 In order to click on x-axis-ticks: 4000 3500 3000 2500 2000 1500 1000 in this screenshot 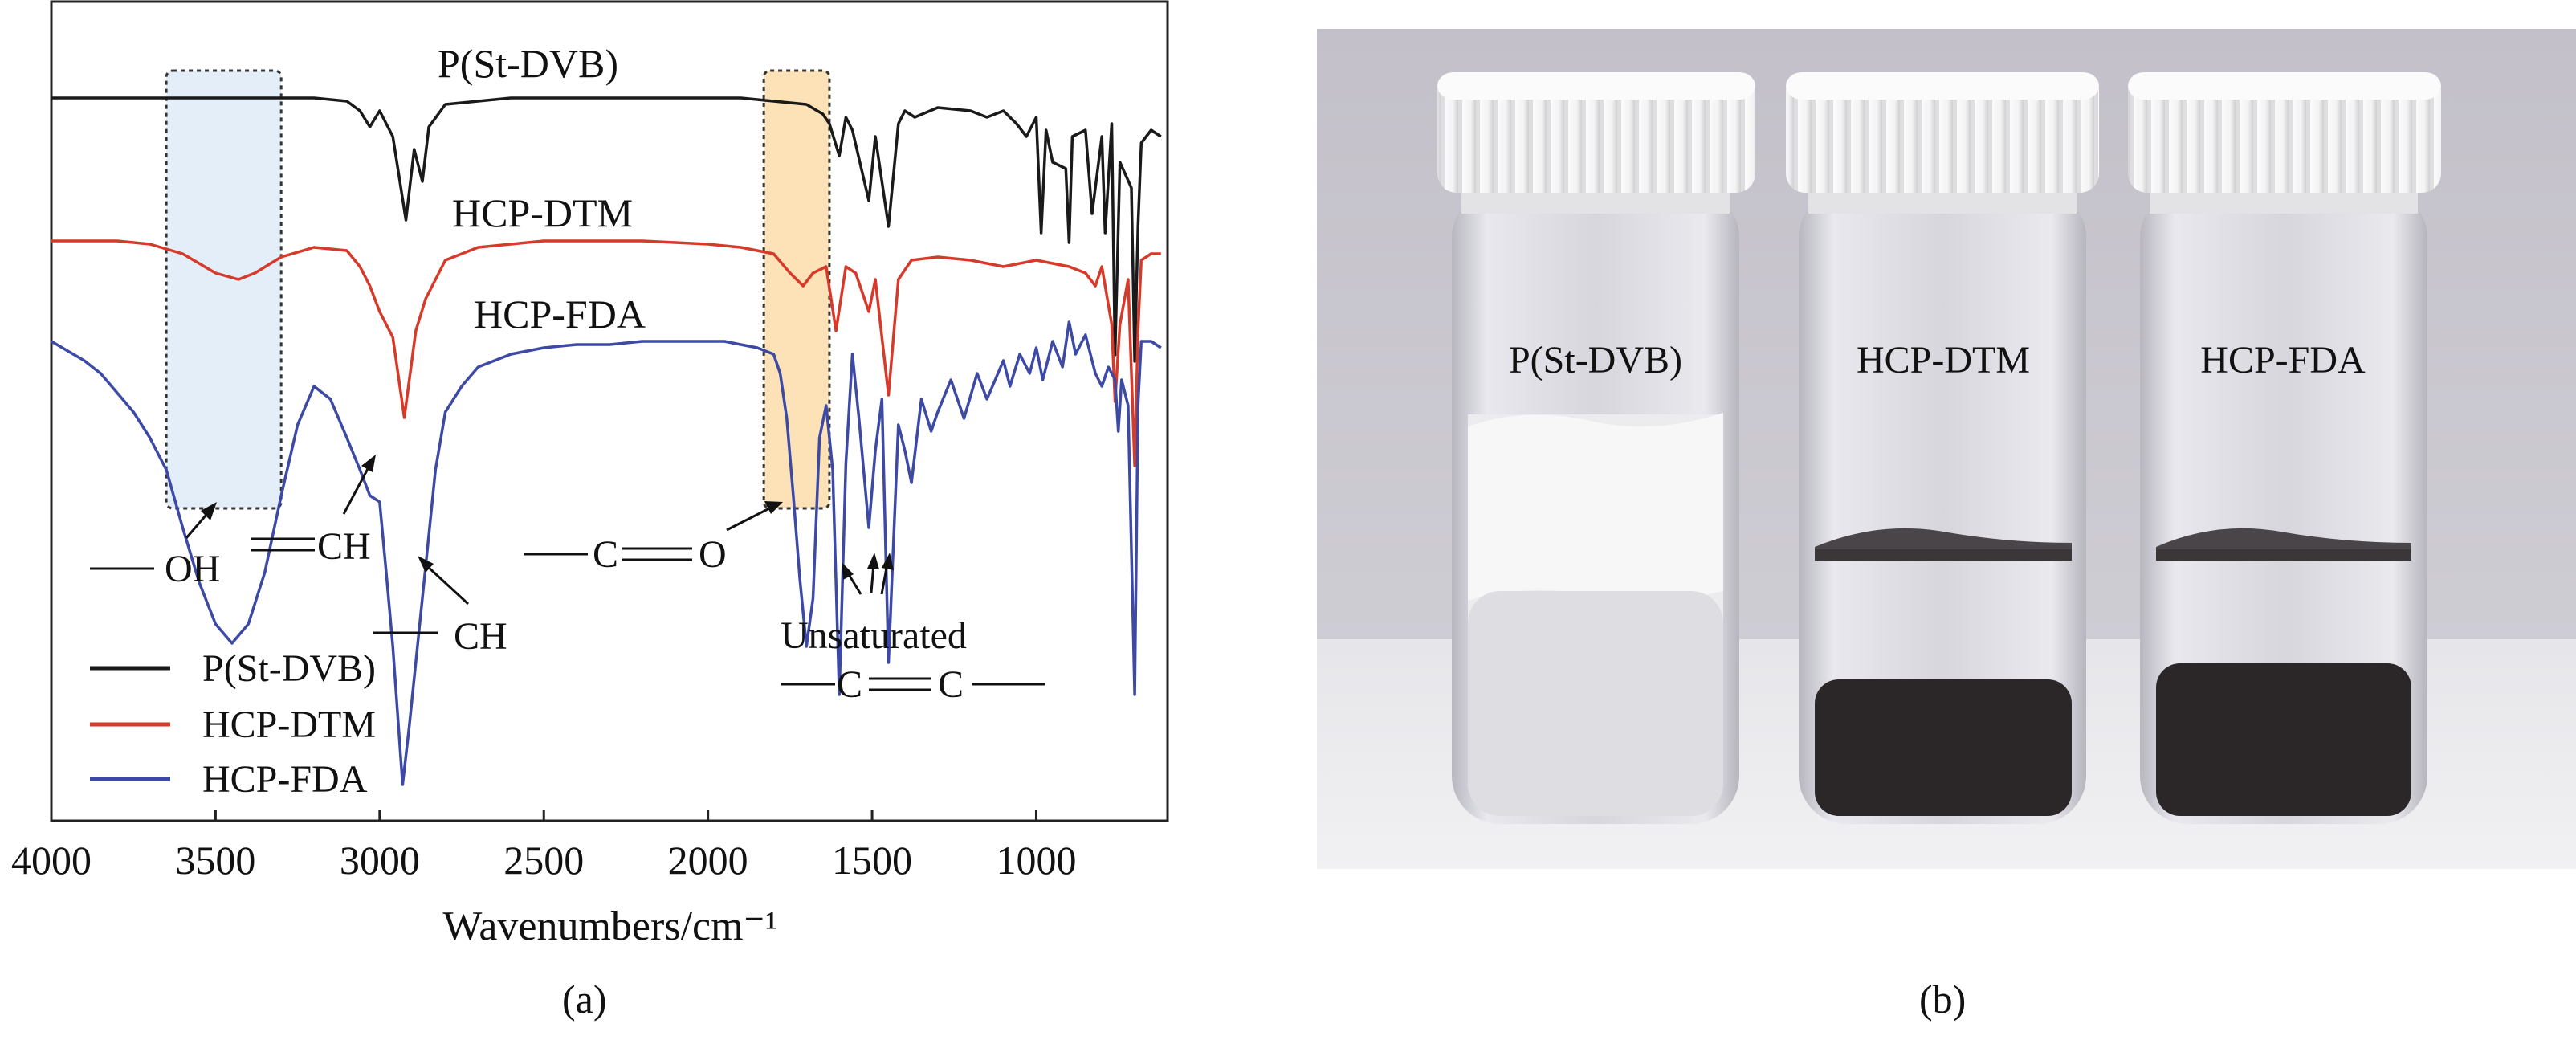, I will do `click(543, 846)`.